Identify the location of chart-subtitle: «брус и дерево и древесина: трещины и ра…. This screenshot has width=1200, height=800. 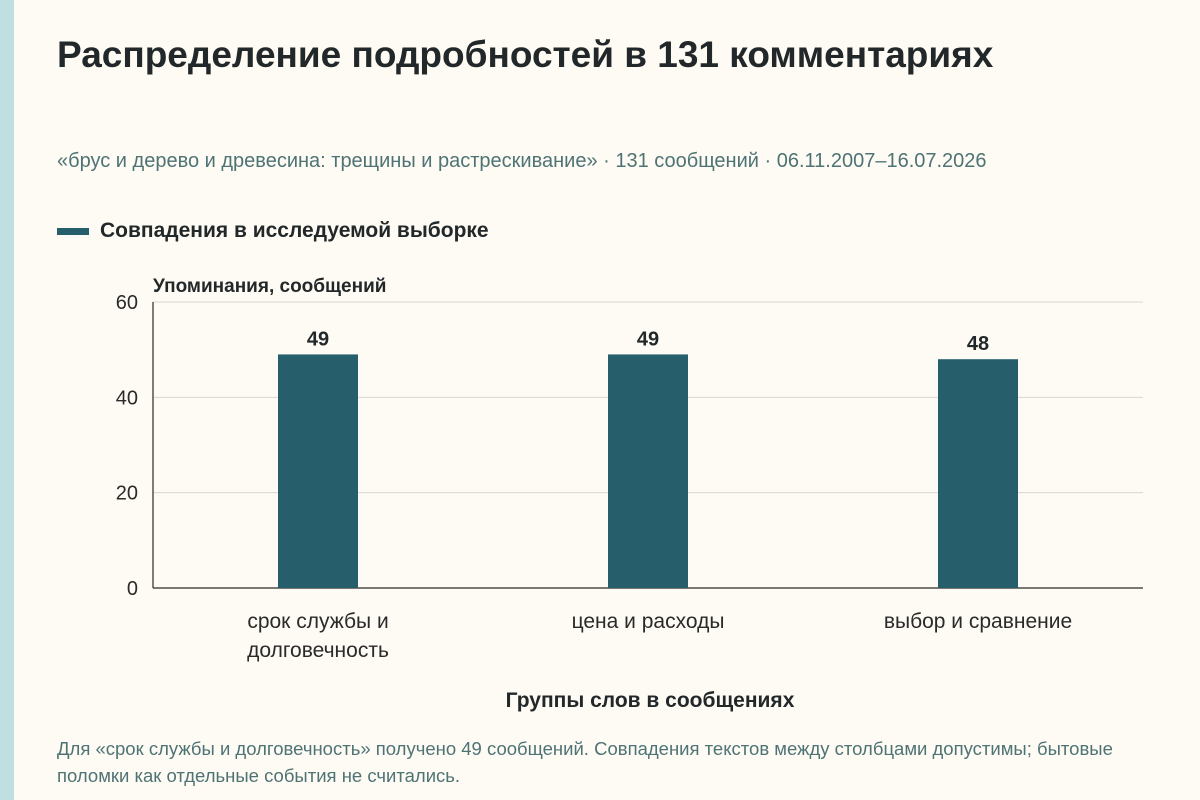
(522, 161).